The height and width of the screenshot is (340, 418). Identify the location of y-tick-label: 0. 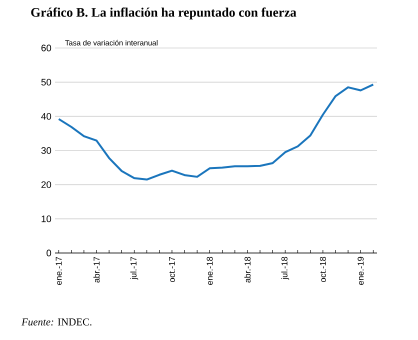
(49, 253).